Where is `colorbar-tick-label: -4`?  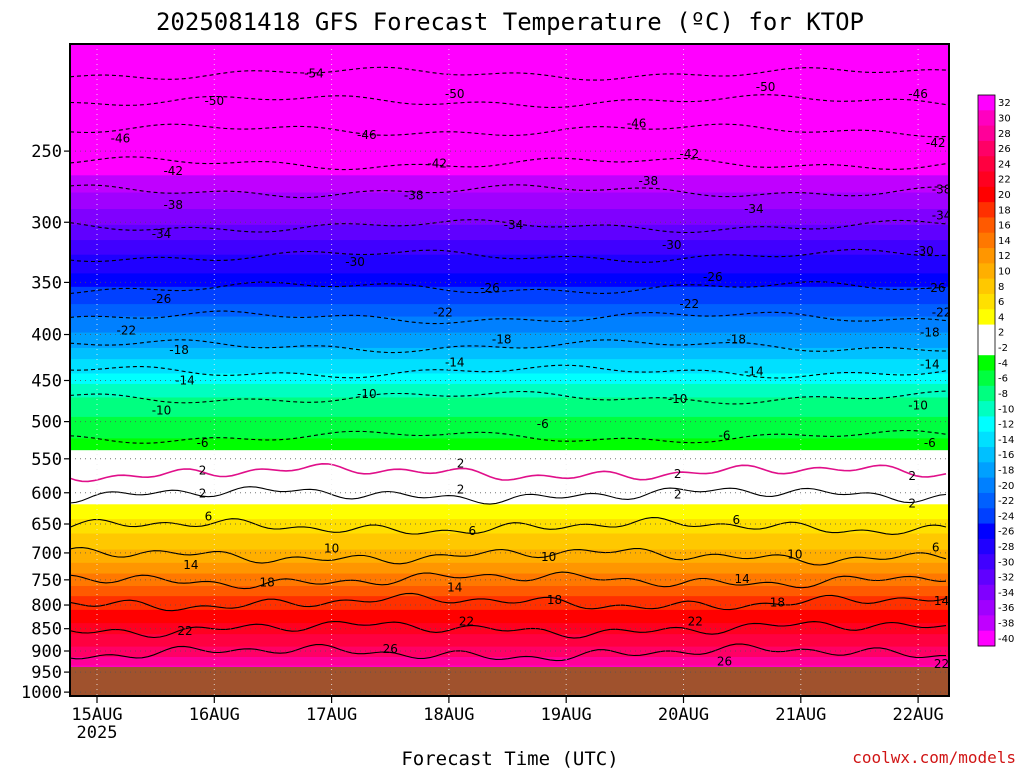
colorbar-tick-label: -4 is located at coordinates (1003, 363).